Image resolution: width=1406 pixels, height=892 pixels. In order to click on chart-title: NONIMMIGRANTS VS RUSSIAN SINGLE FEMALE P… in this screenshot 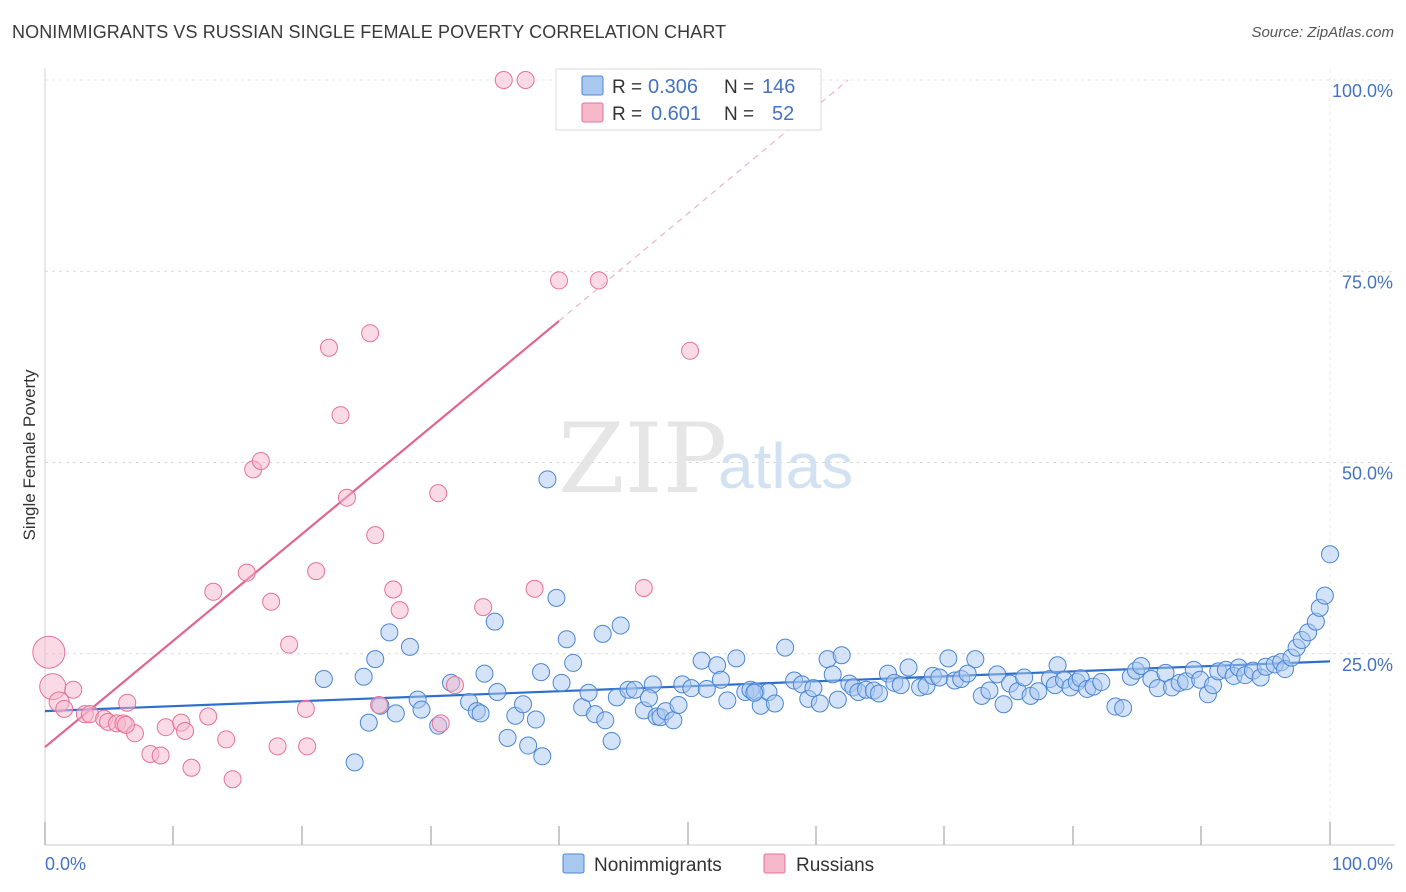, I will do `click(369, 32)`.